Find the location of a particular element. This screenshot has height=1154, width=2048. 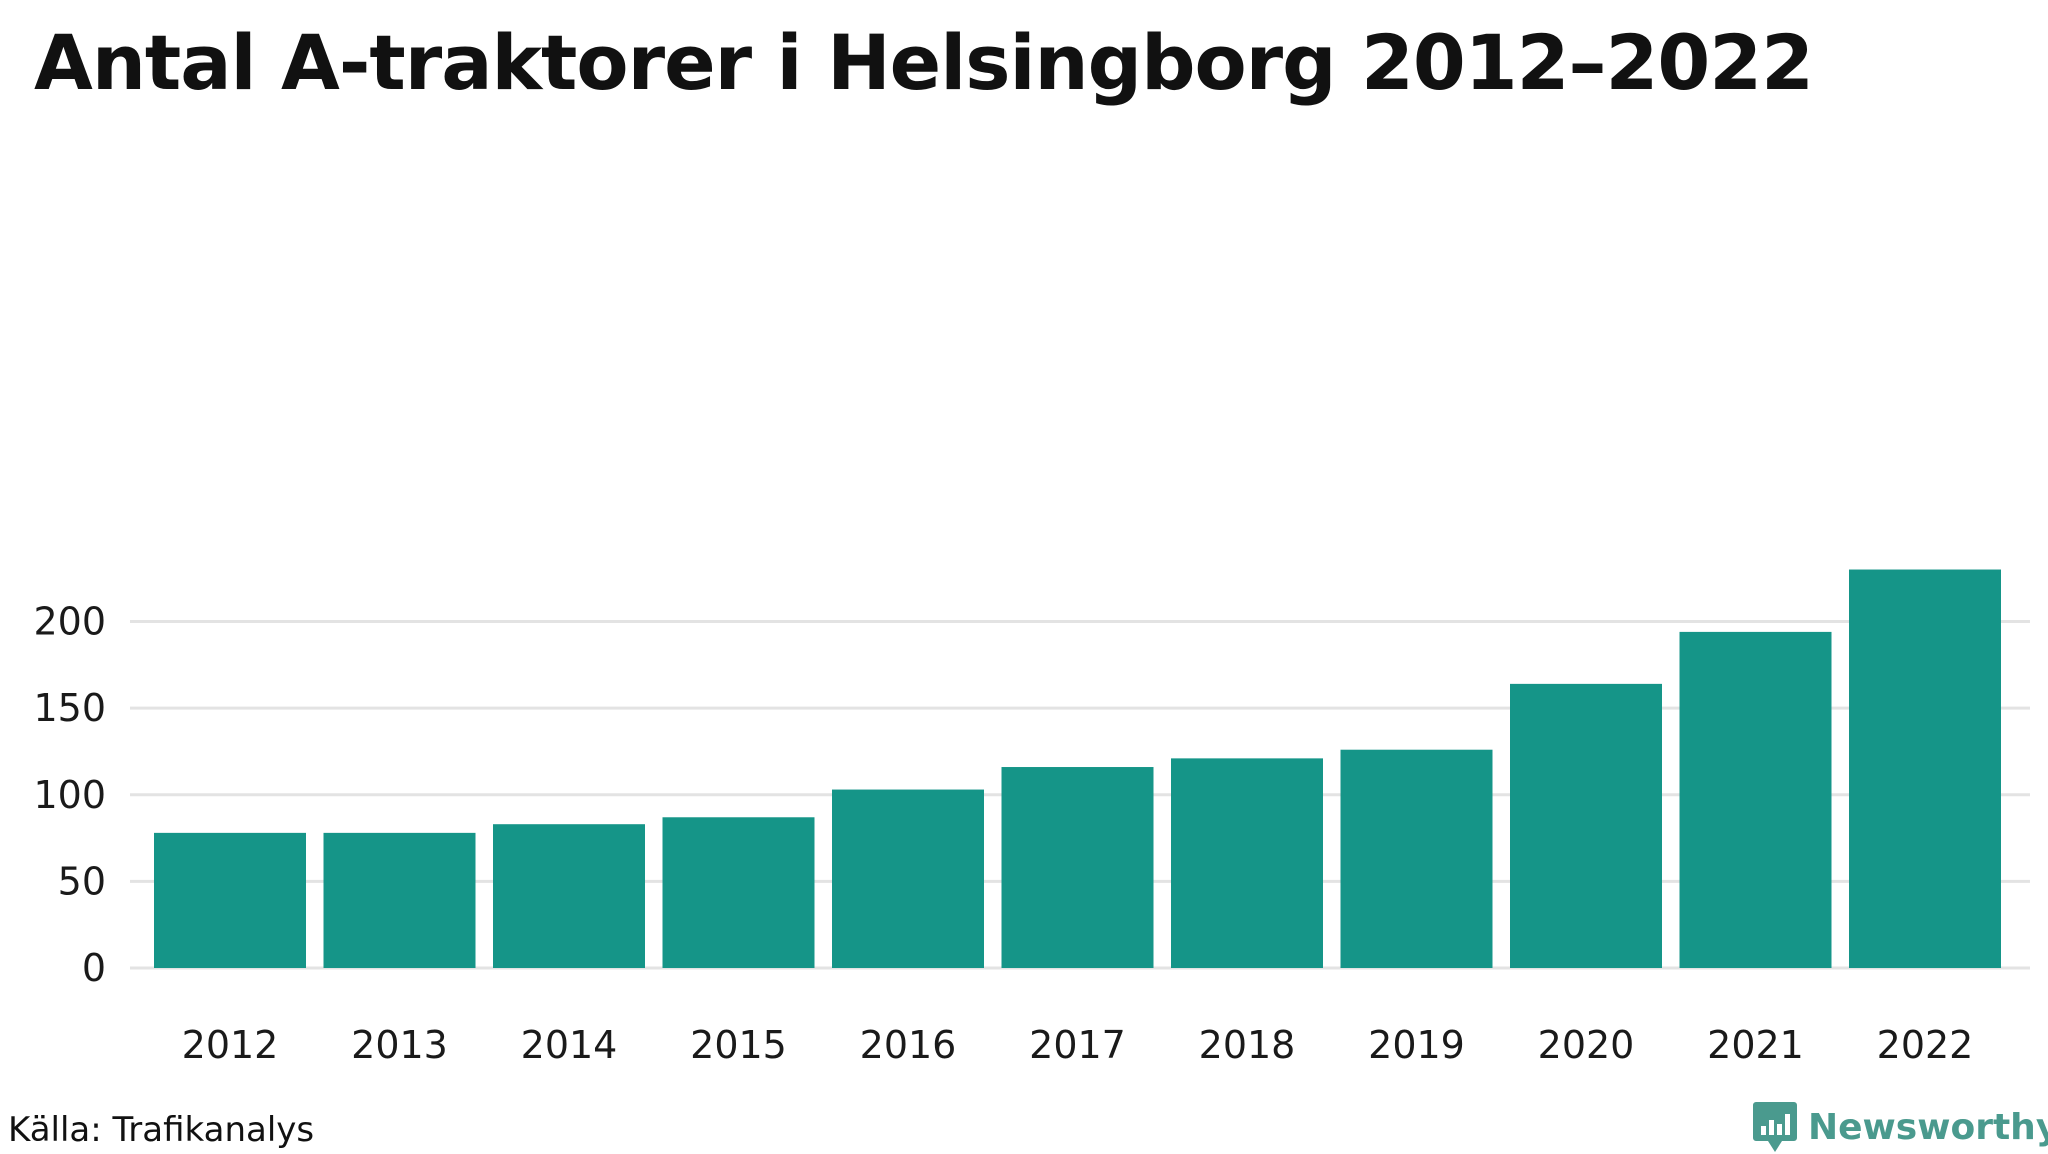

x-tick-label: 2014 is located at coordinates (569, 1045).